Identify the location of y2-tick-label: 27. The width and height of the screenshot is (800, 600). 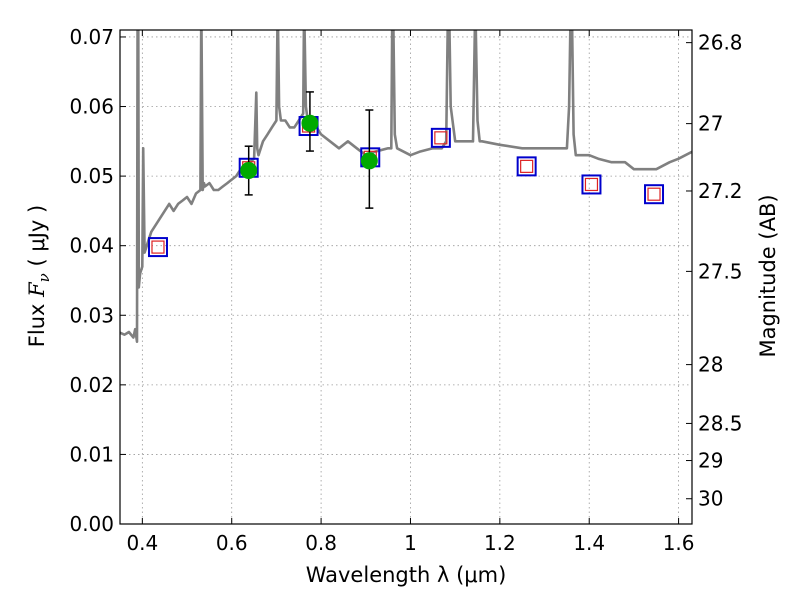
(710, 124).